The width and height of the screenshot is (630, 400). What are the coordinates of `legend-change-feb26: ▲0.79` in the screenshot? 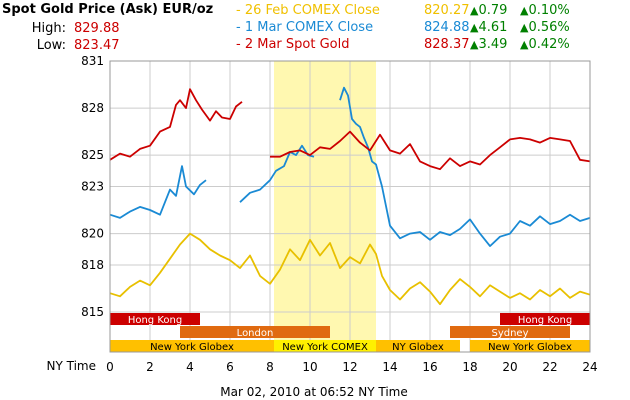 It's located at (489, 10).